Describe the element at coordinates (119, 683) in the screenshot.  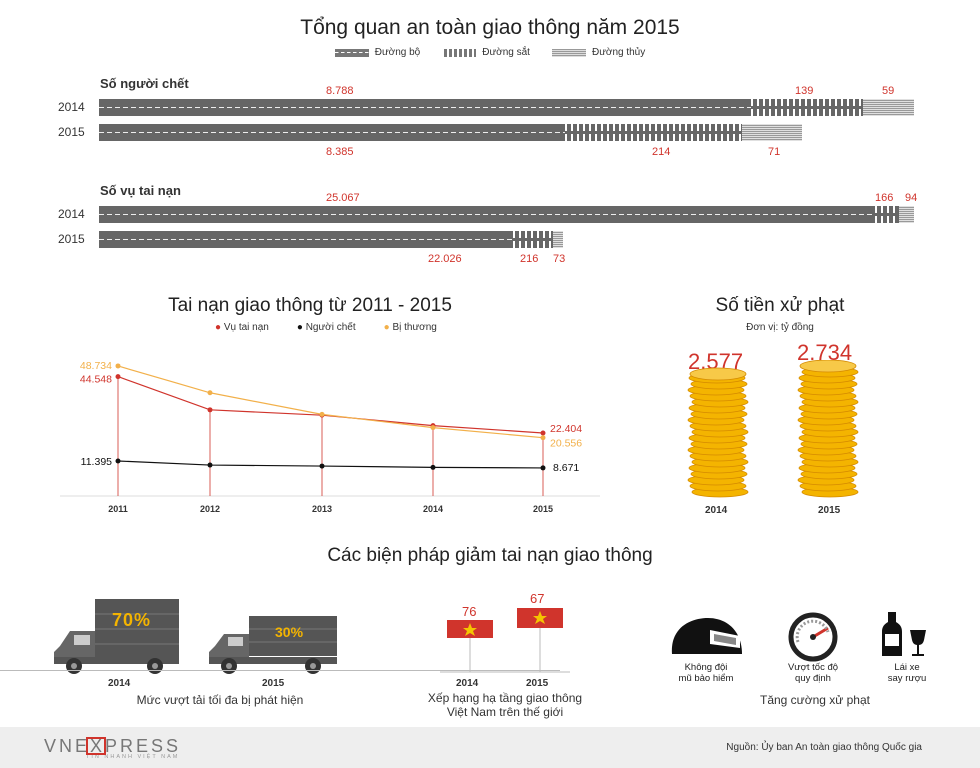
I see `overload-year-2014: 2014` at that location.